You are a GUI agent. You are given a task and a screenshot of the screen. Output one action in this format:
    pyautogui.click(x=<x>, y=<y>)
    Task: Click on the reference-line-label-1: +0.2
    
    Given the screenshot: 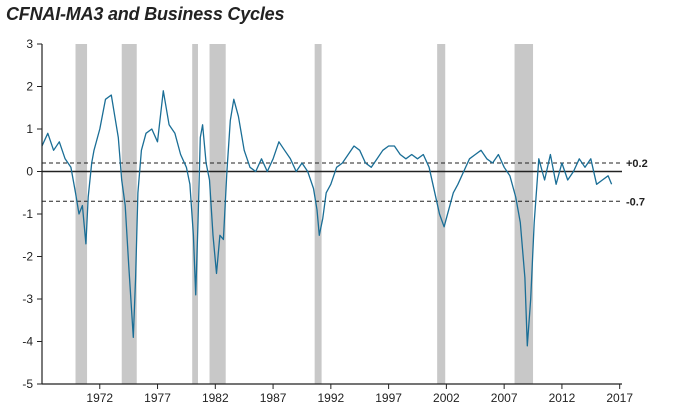 What is the action you would take?
    pyautogui.click(x=637, y=164)
    